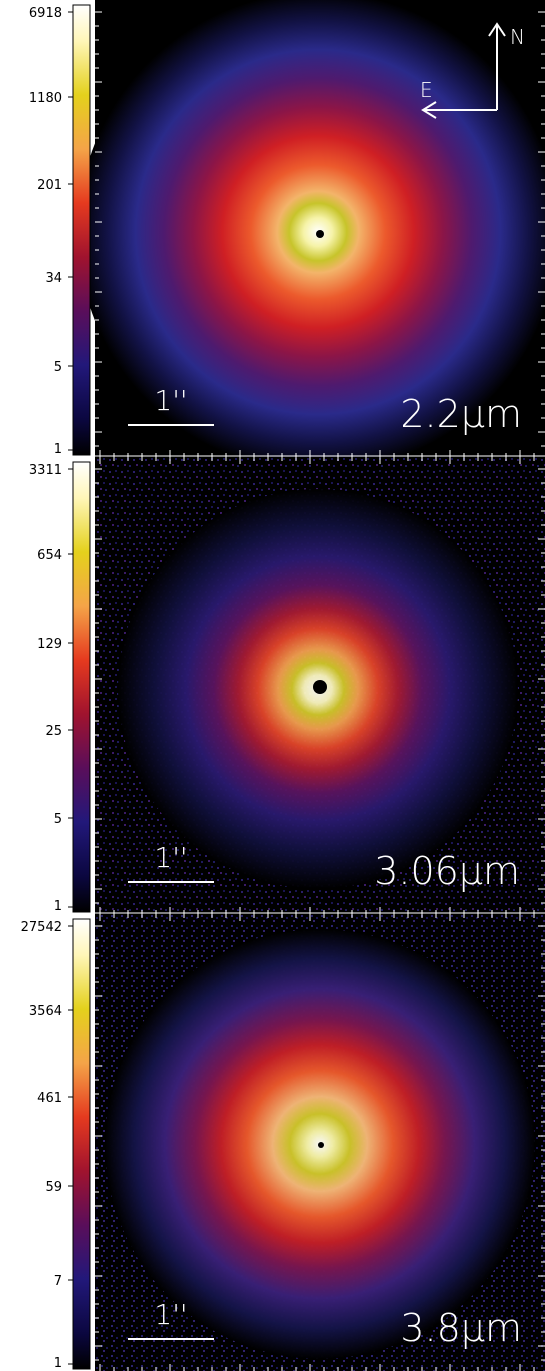  I want to click on wavelength-label: 3.8μm, so click(461, 1328).